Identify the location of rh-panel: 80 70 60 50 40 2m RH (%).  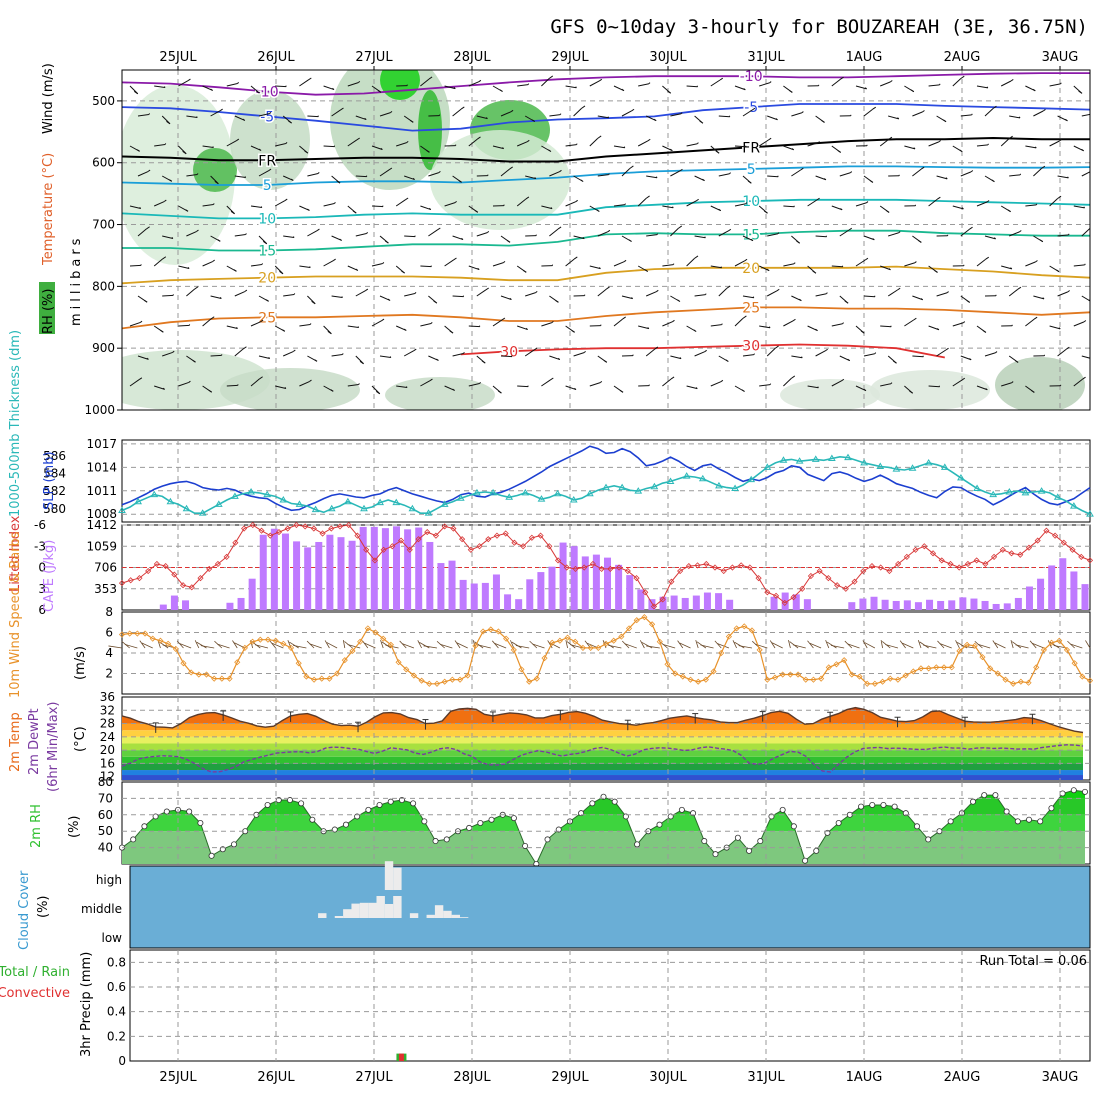
(560, 821).